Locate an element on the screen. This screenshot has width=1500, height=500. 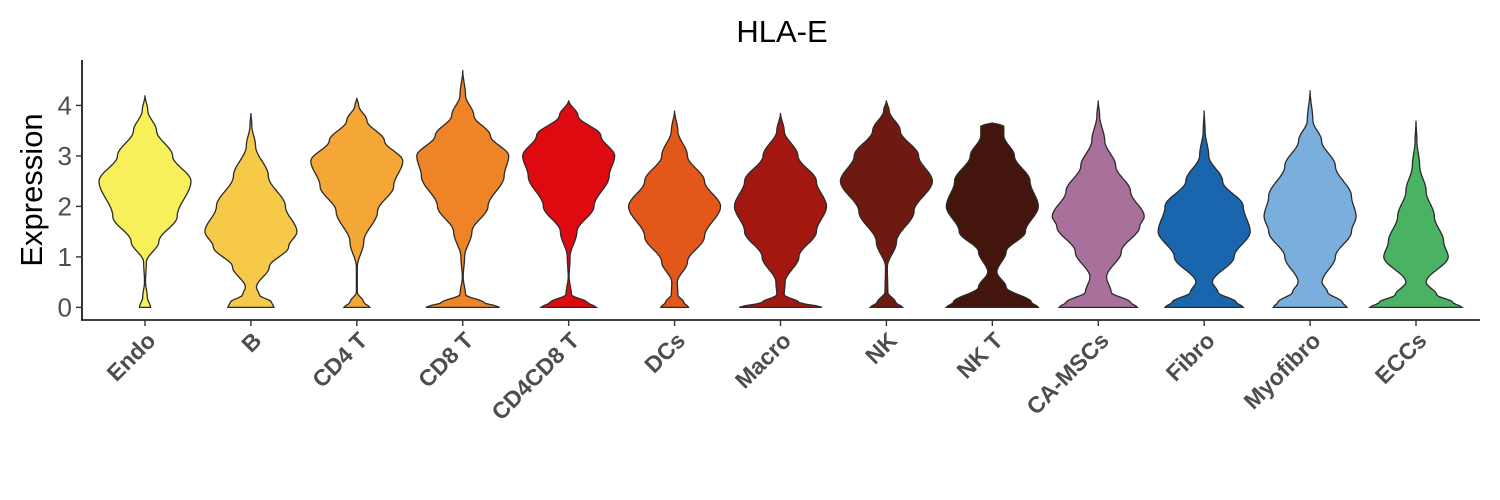
x-tick-label: CD4CD8 T is located at coordinates (535, 376).